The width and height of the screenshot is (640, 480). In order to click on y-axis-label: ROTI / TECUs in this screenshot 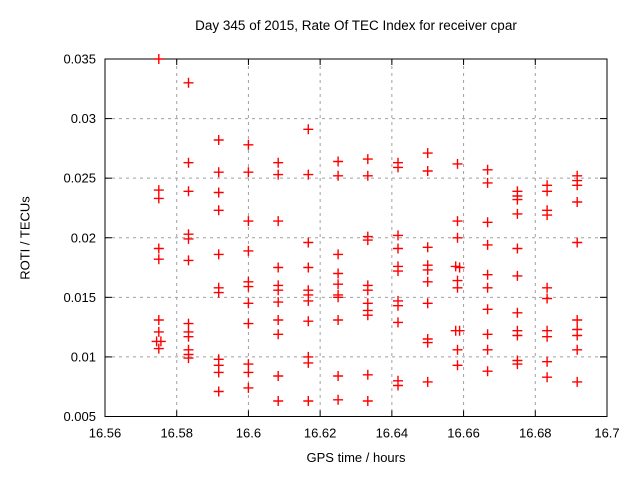, I will do `click(25, 238)`.